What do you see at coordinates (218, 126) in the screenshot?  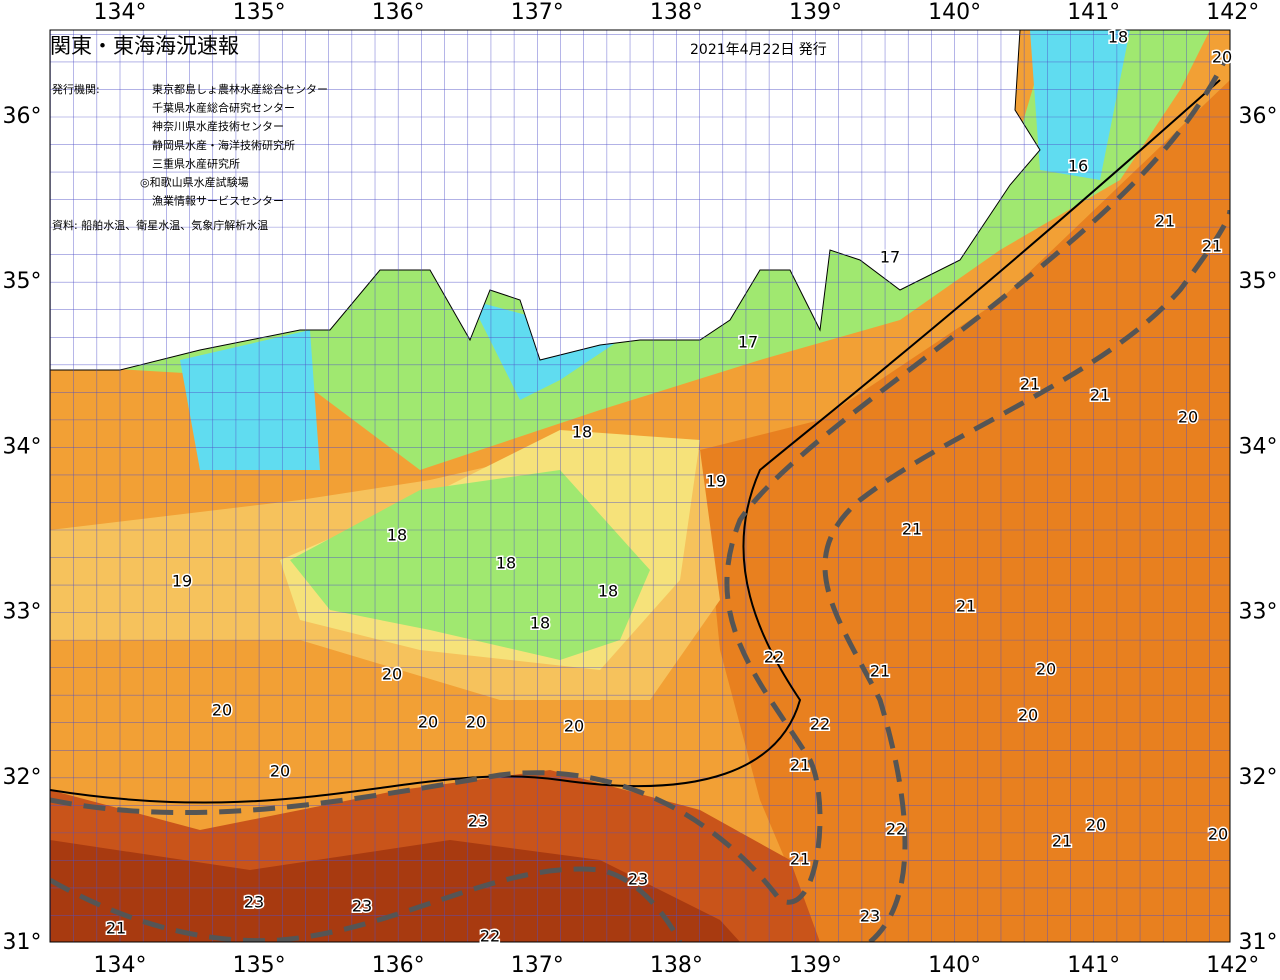 I see `agency: 神奈川県水産技術センター` at bounding box center [218, 126].